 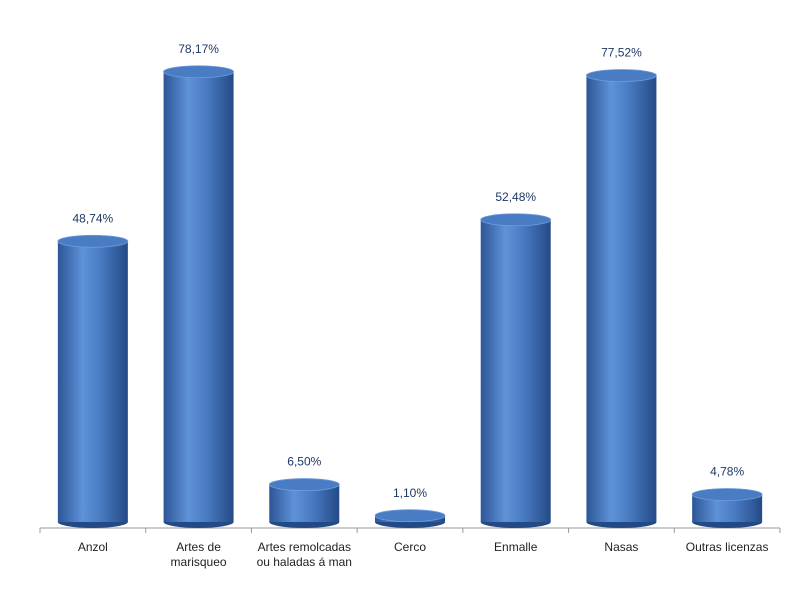 I want to click on value-label: 1,10%, so click(x=410, y=493).